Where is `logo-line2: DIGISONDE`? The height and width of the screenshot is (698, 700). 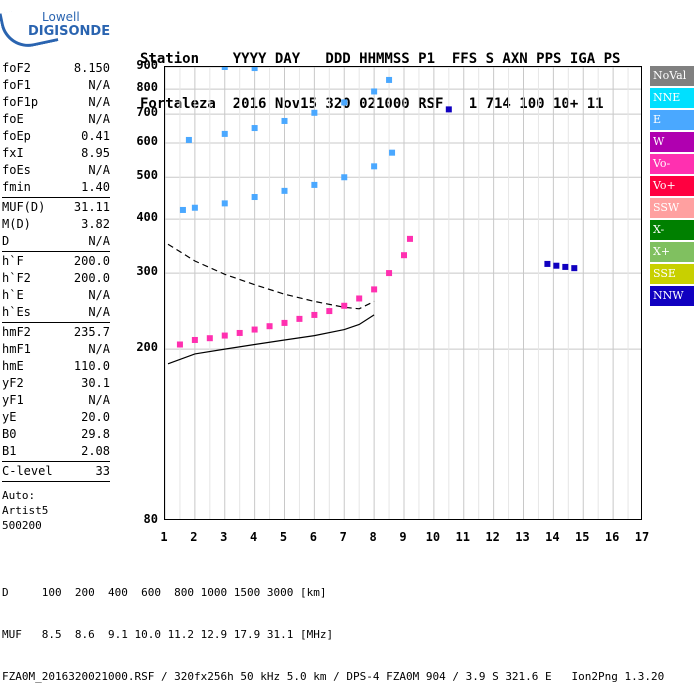
logo-line2: DIGISONDE is located at coordinates (69, 31).